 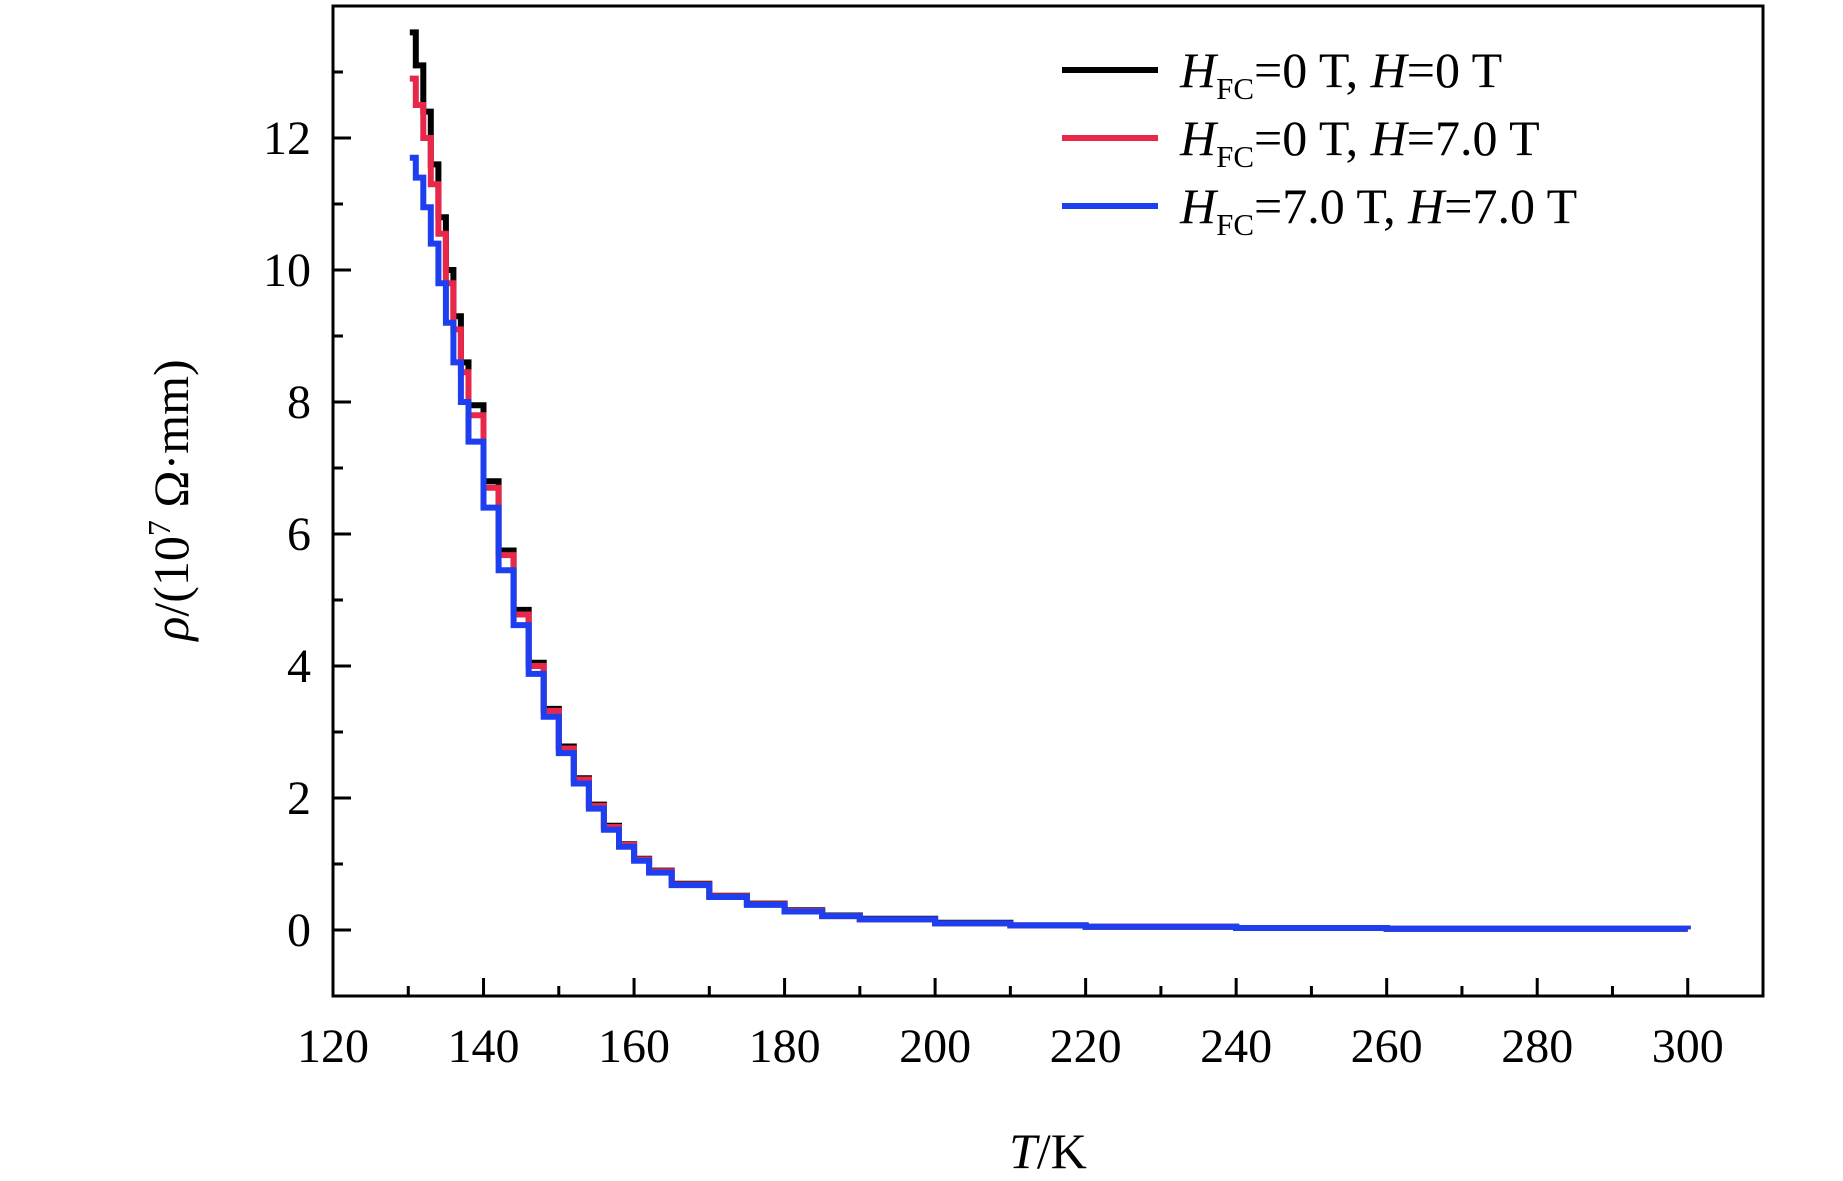 I want to click on x-axis-title: T/K, so click(x=1048, y=1151).